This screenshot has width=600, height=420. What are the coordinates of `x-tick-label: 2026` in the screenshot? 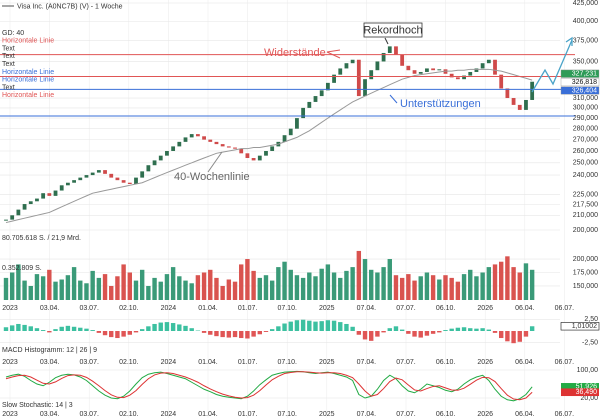 It's located at (485, 308).